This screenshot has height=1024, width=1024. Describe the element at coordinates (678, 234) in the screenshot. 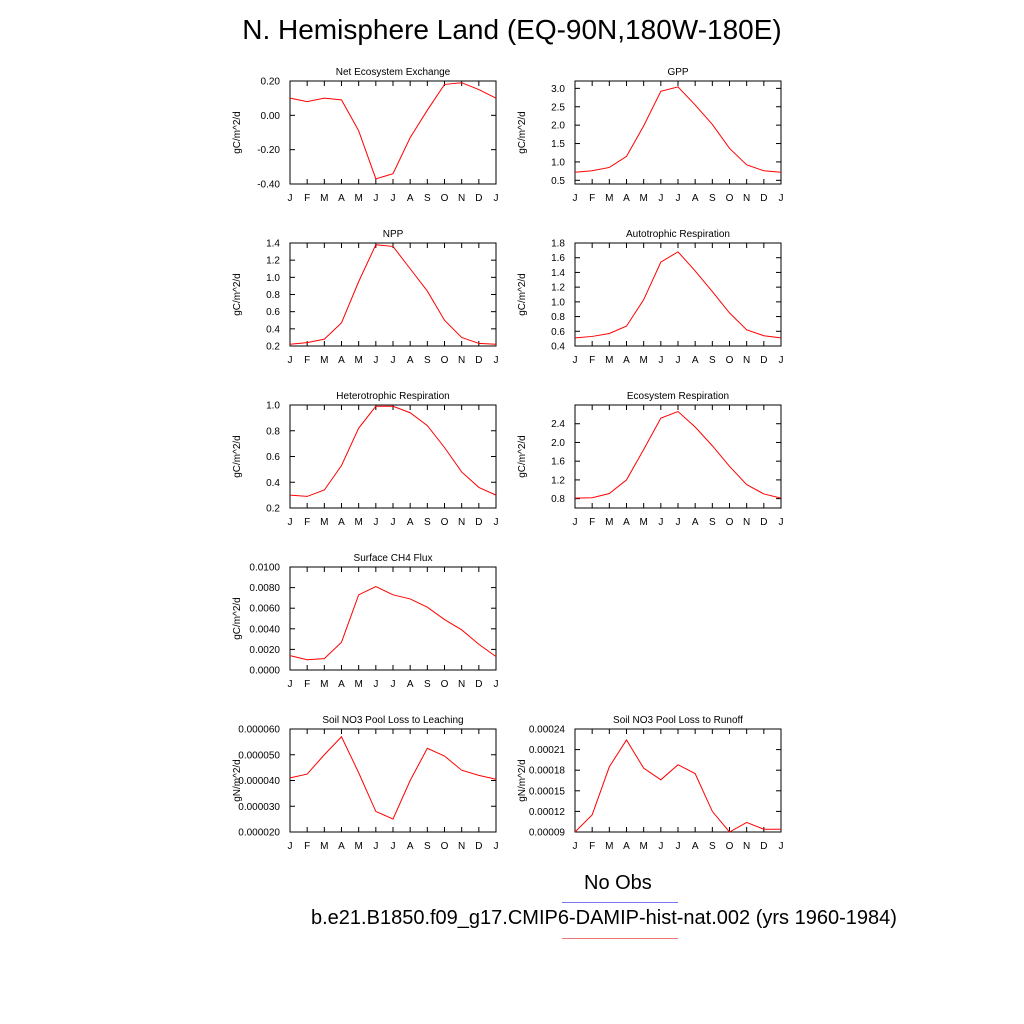

I see `panel-title: Autotrophic Respiration` at that location.